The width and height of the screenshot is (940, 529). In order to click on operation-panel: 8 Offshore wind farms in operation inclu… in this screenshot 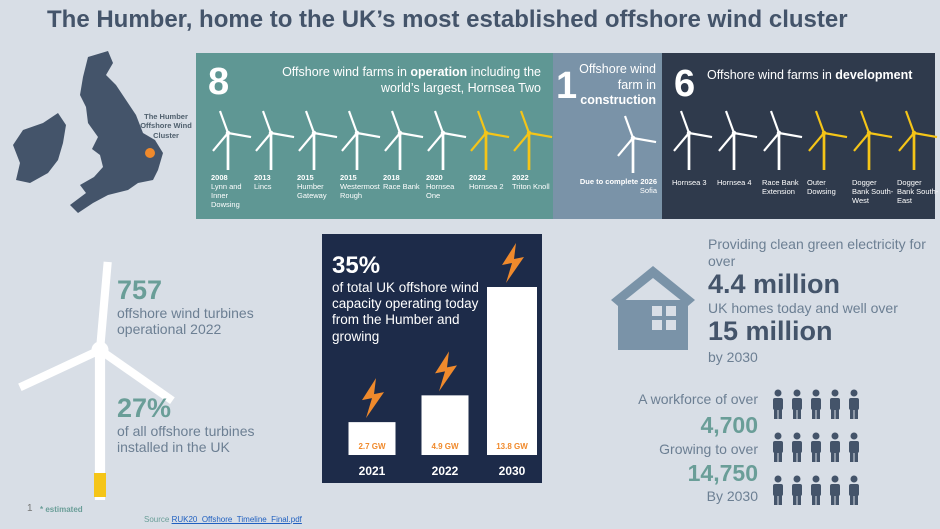, I will do `click(374, 136)`.